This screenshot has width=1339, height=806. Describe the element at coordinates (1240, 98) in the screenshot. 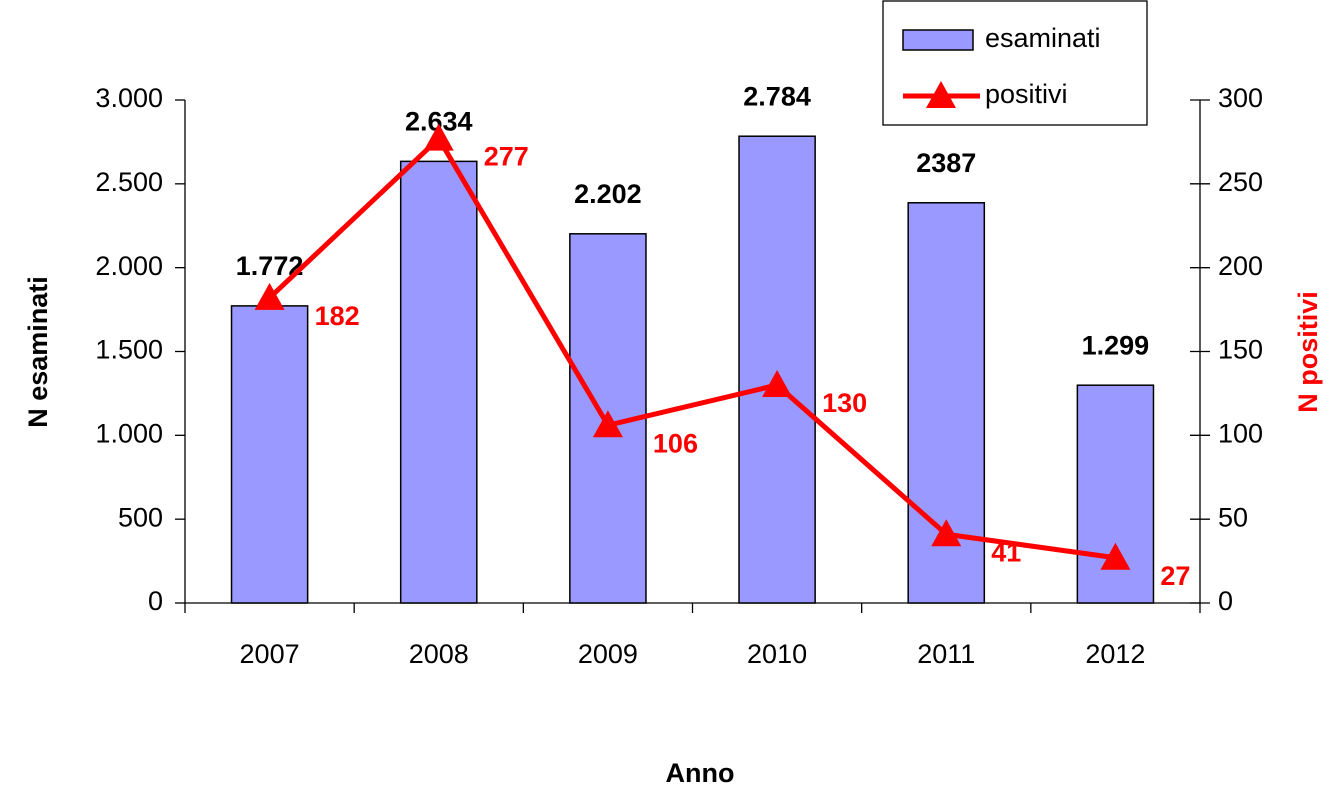

I see `y2-tick-label: 300` at that location.